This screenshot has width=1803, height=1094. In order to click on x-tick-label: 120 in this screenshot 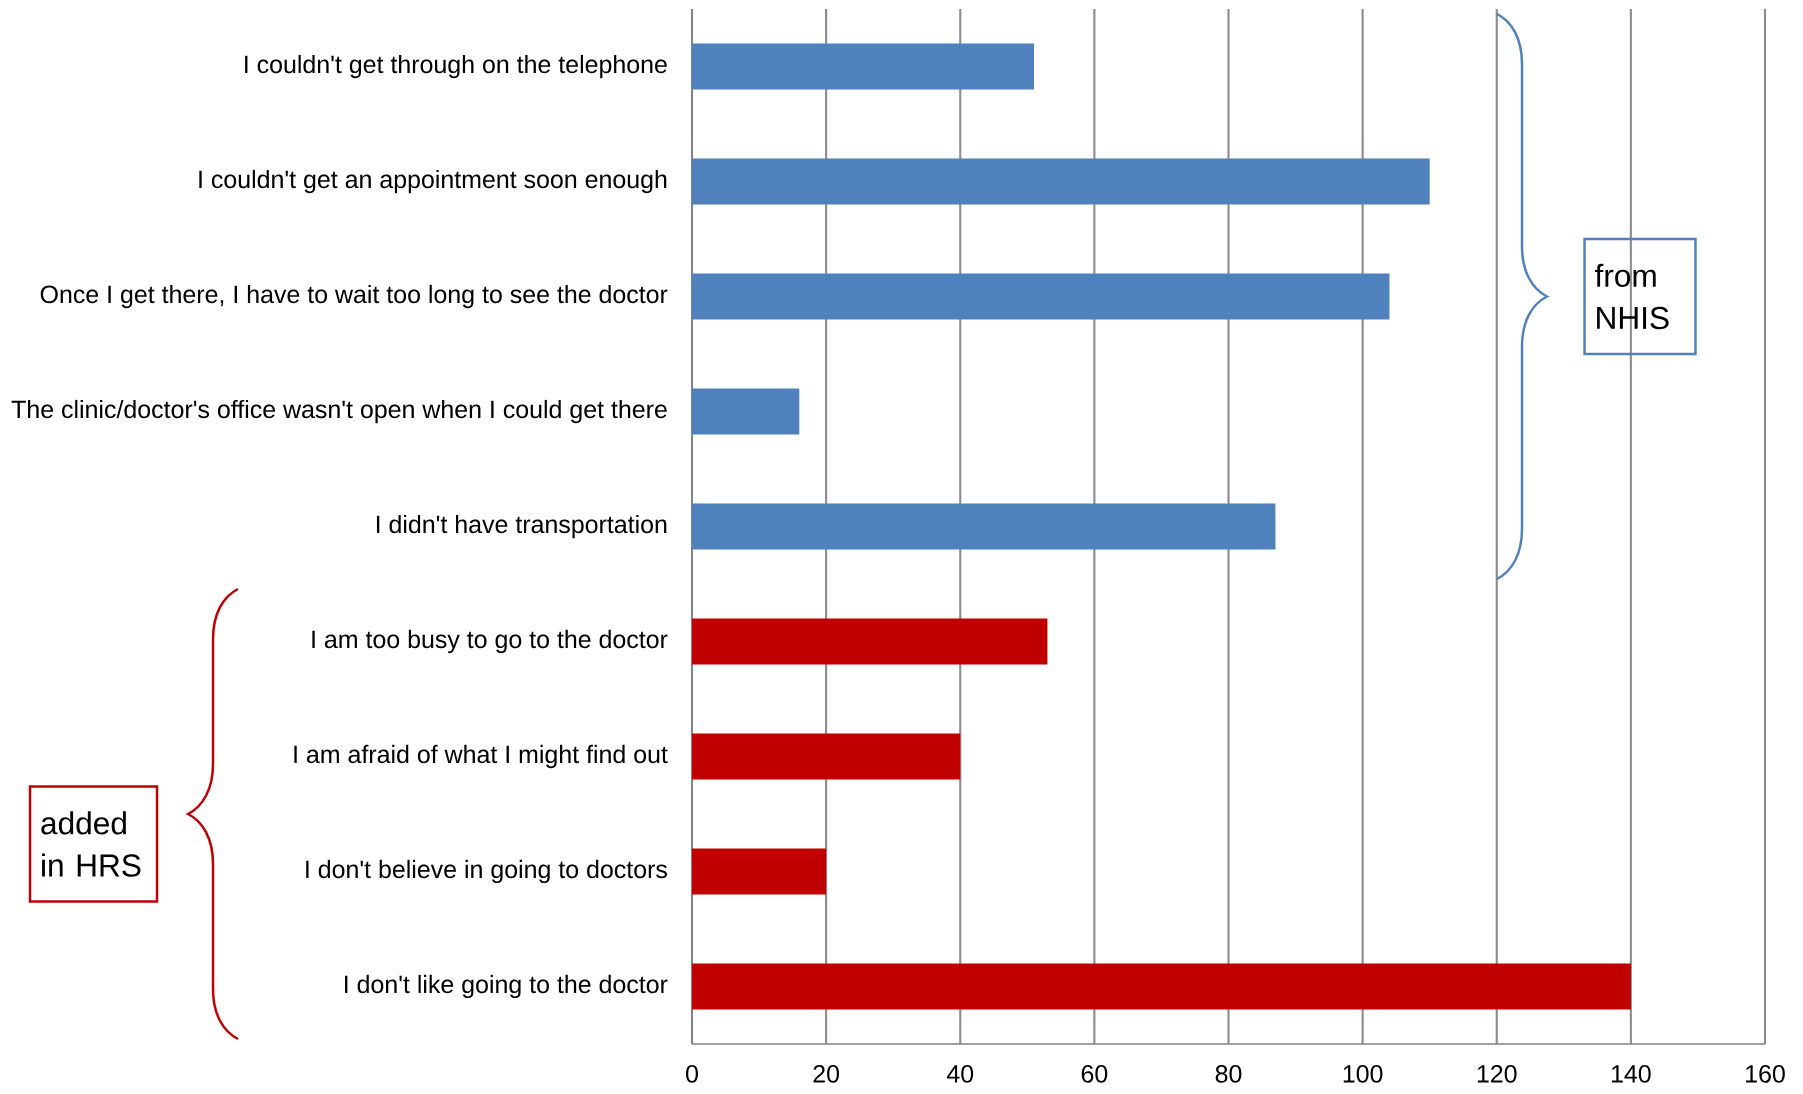, I will do `click(1497, 1074)`.